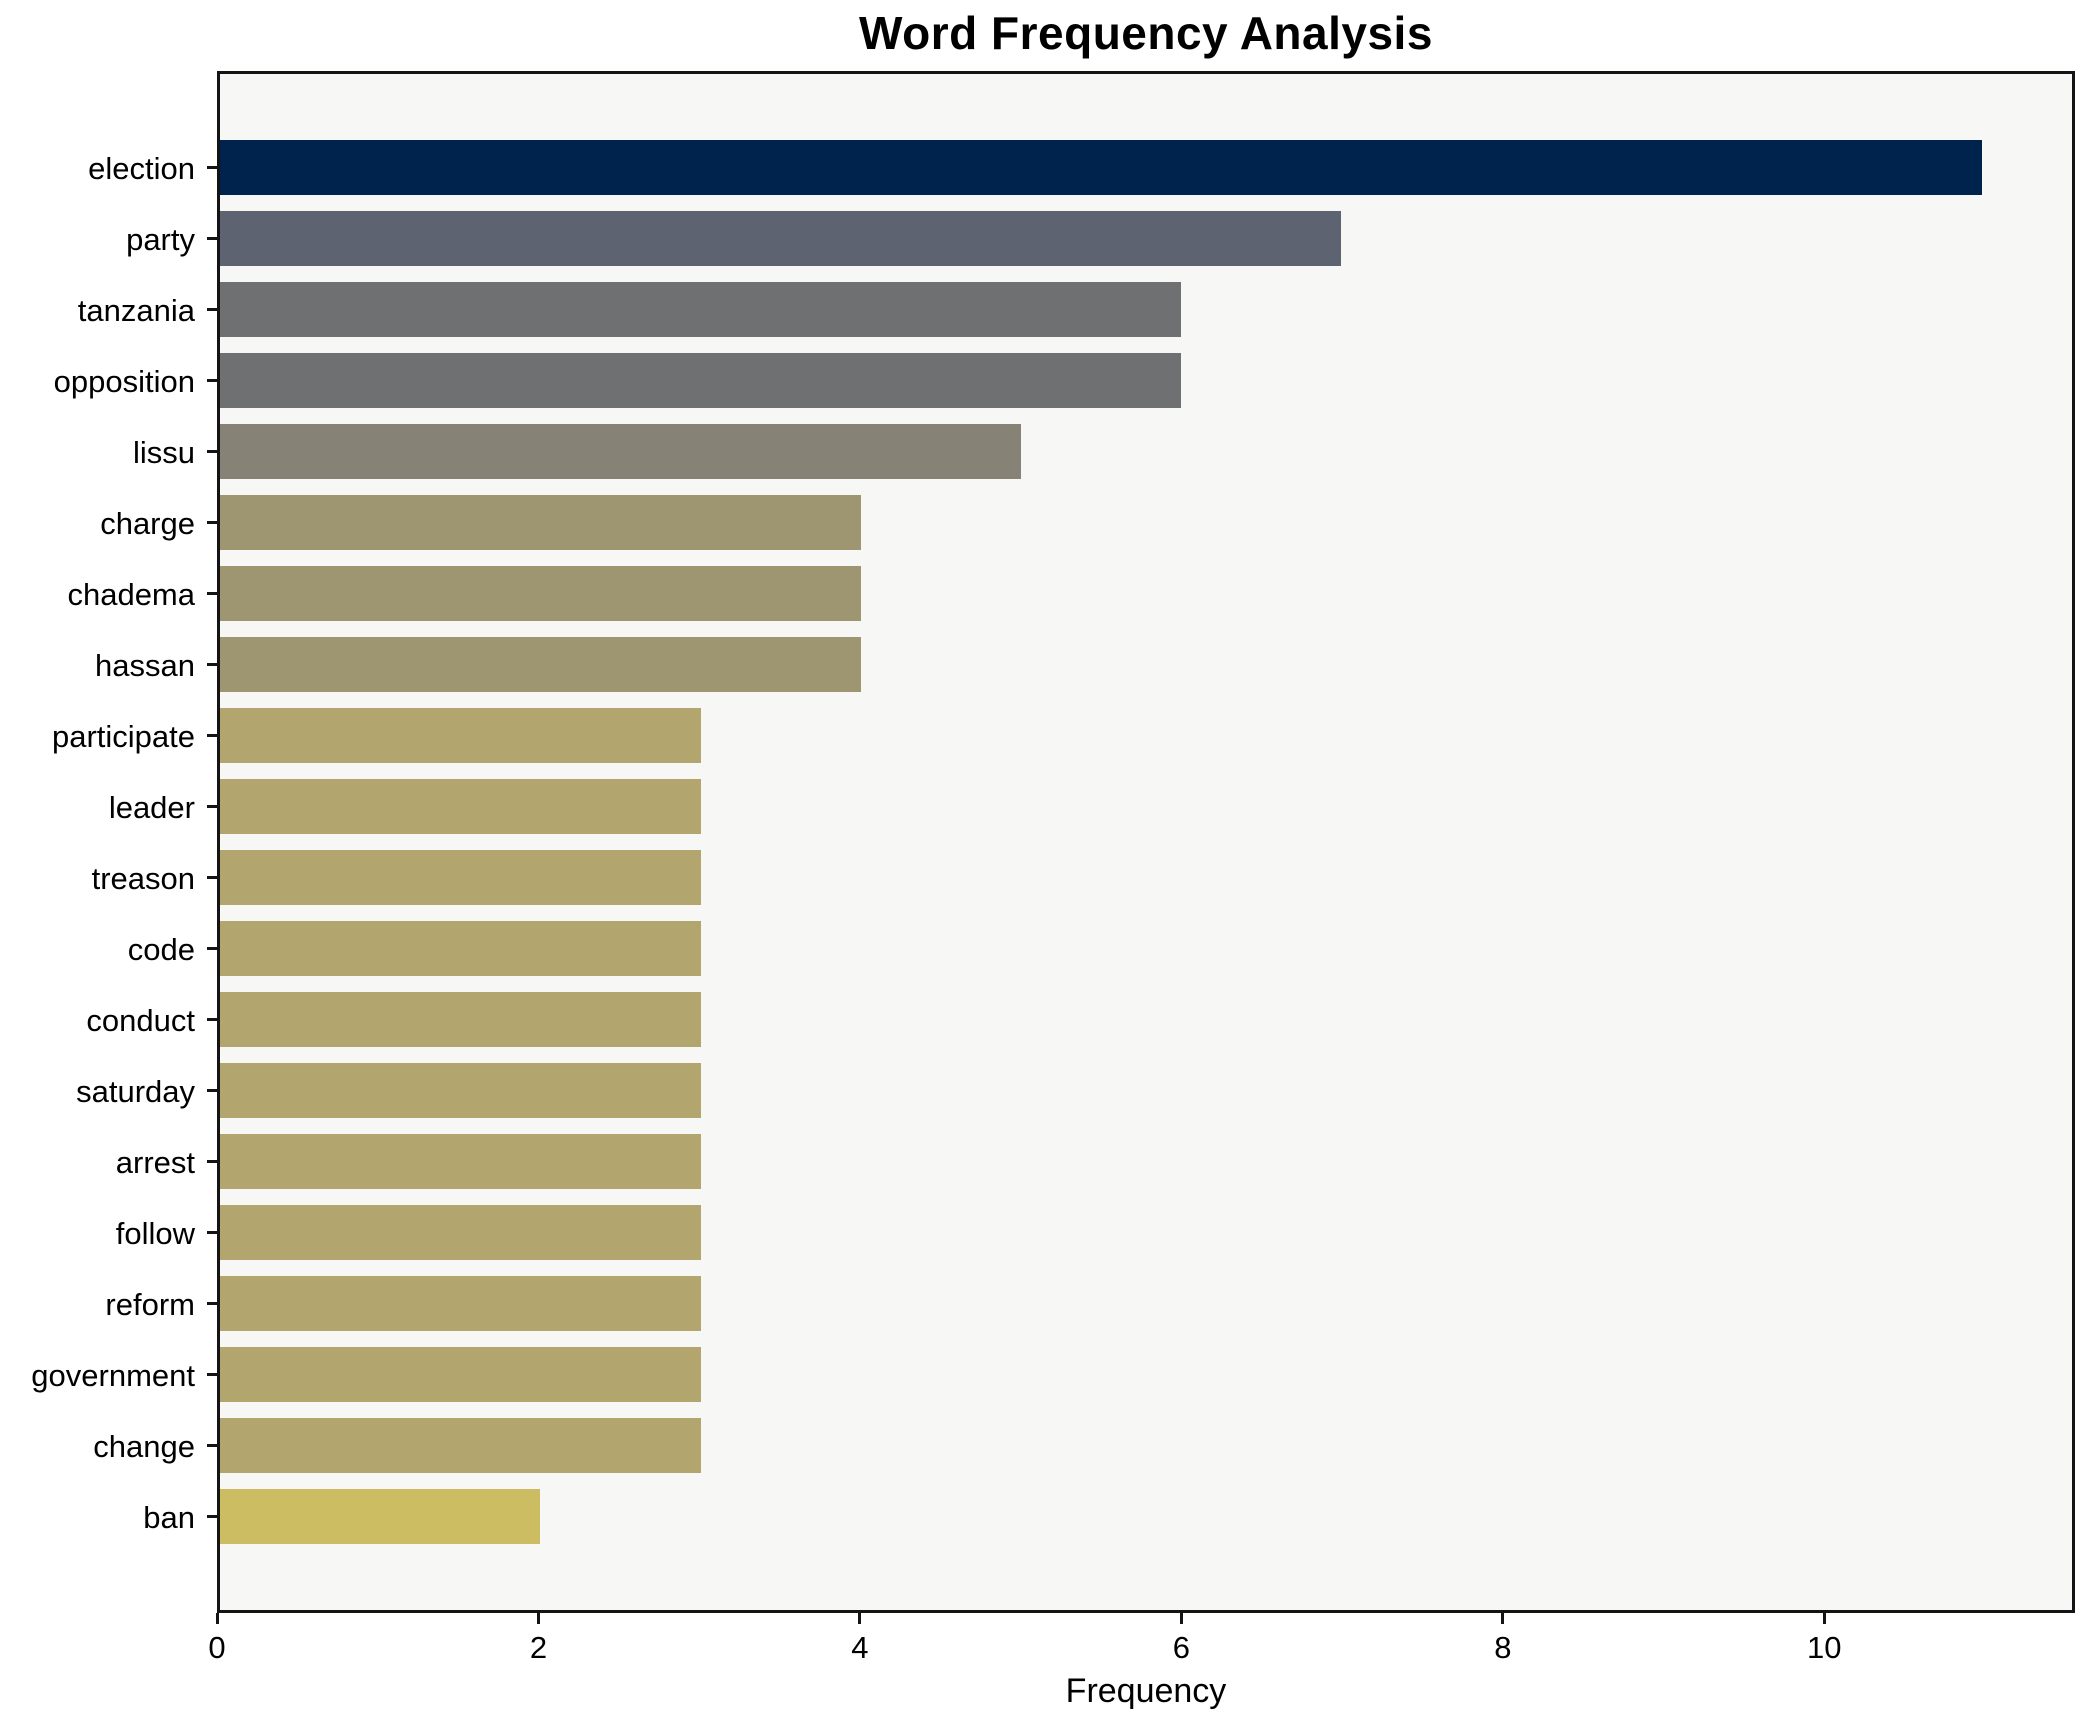 Image resolution: width=2095 pixels, height=1722 pixels. I want to click on bar-treason, so click(460, 877).